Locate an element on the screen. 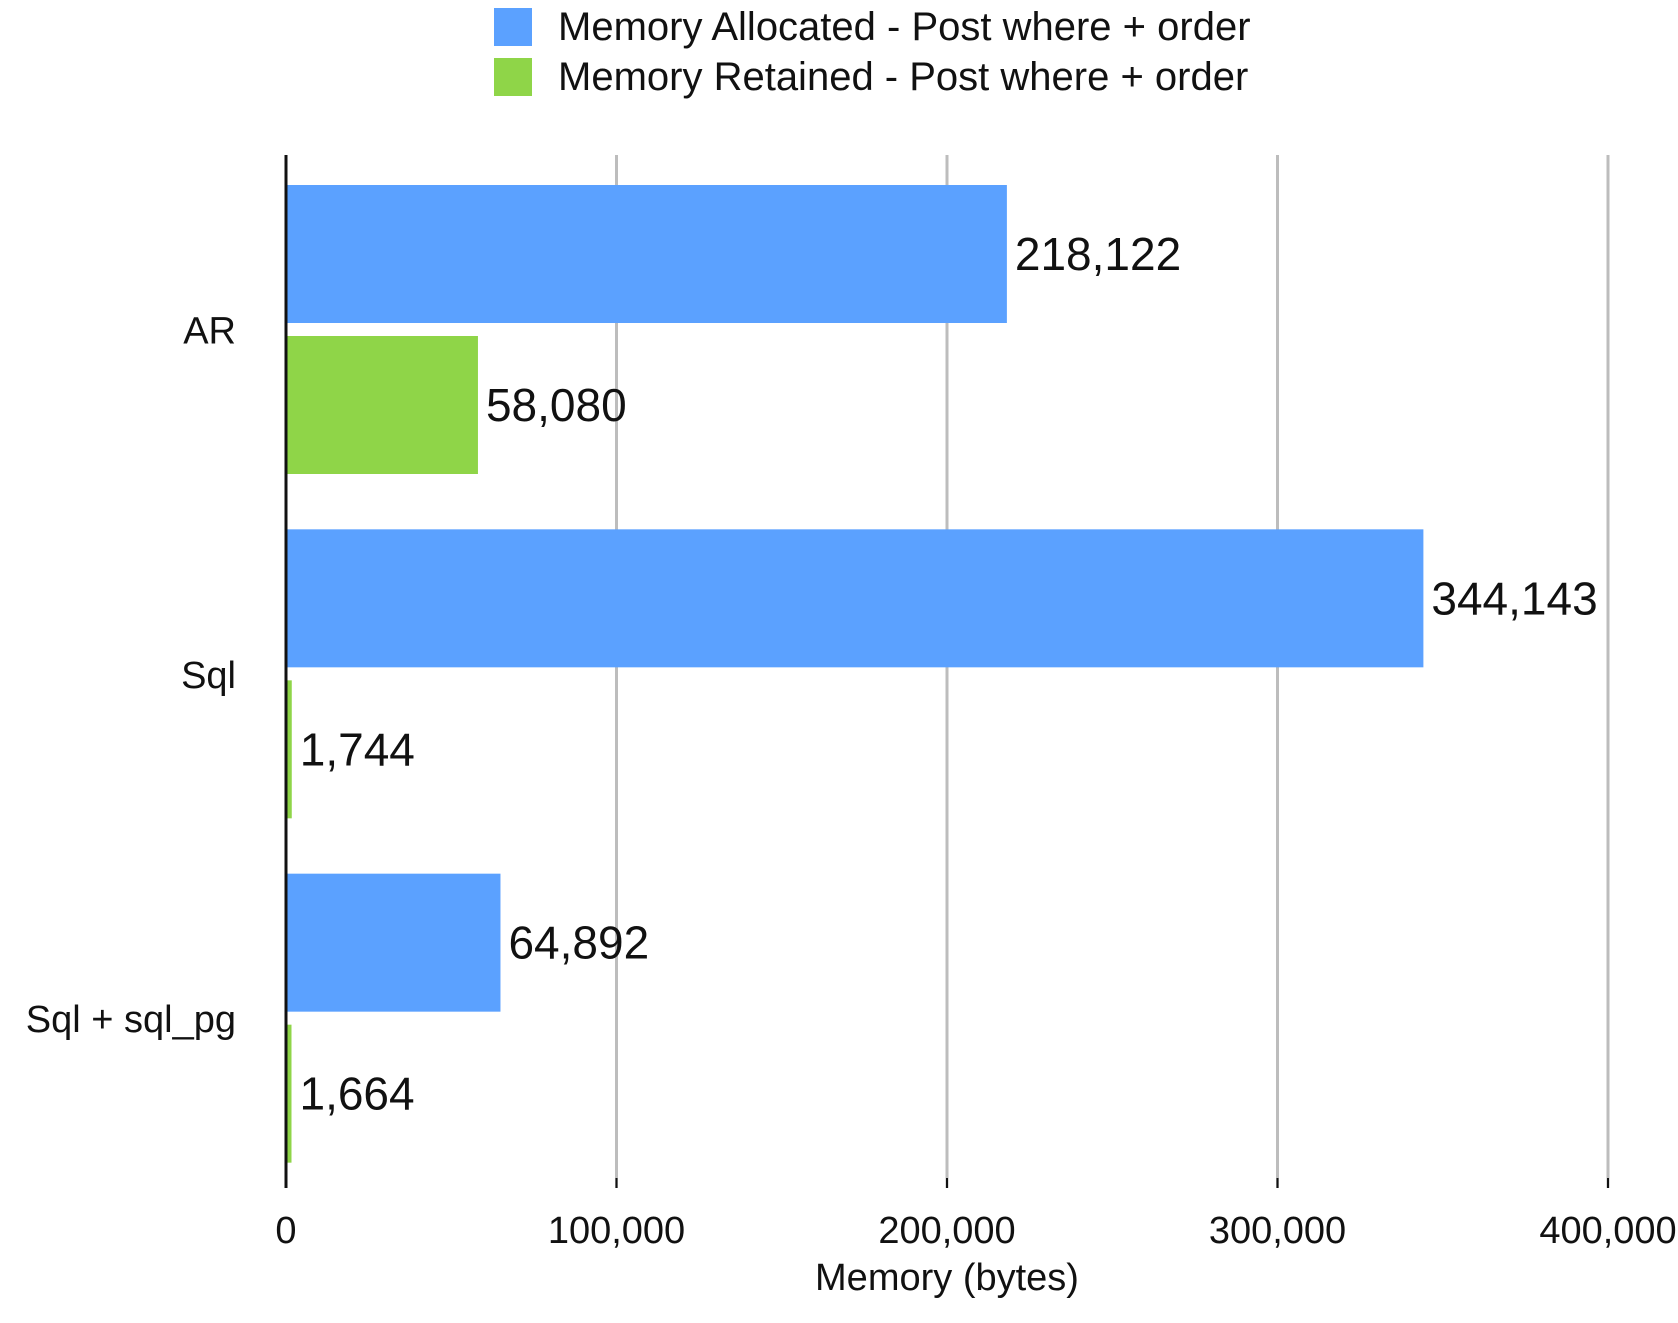 This screenshot has height=1323, width=1678. x-tick-label: 300,000 is located at coordinates (1277, 1231).